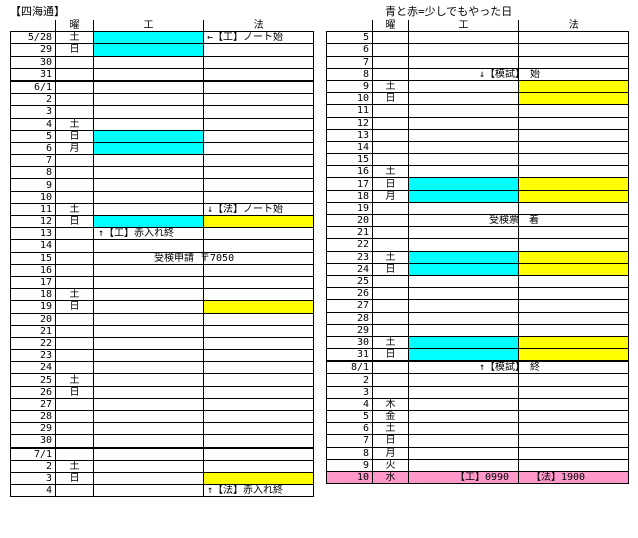 Image resolution: width=638 pixels, height=538 pixels. What do you see at coordinates (258, 38) in the screenshot?
I see `law-cell: ←【工】ノート始` at bounding box center [258, 38].